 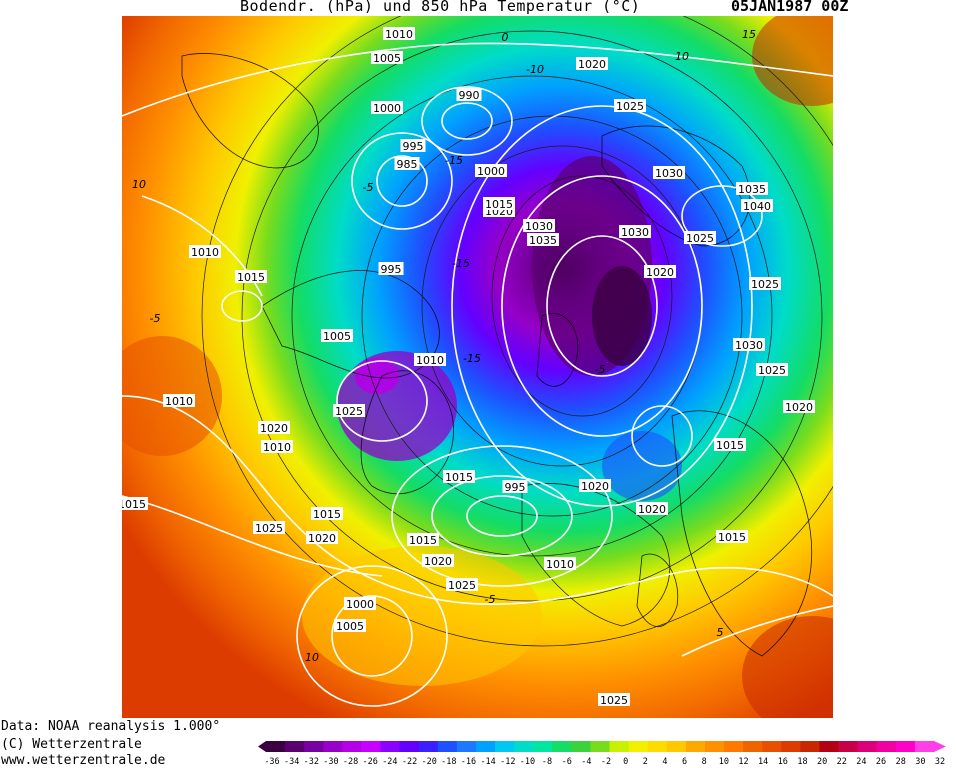 What do you see at coordinates (606, 761) in the screenshot?
I see `colorbar-tick-label: -2` at bounding box center [606, 761].